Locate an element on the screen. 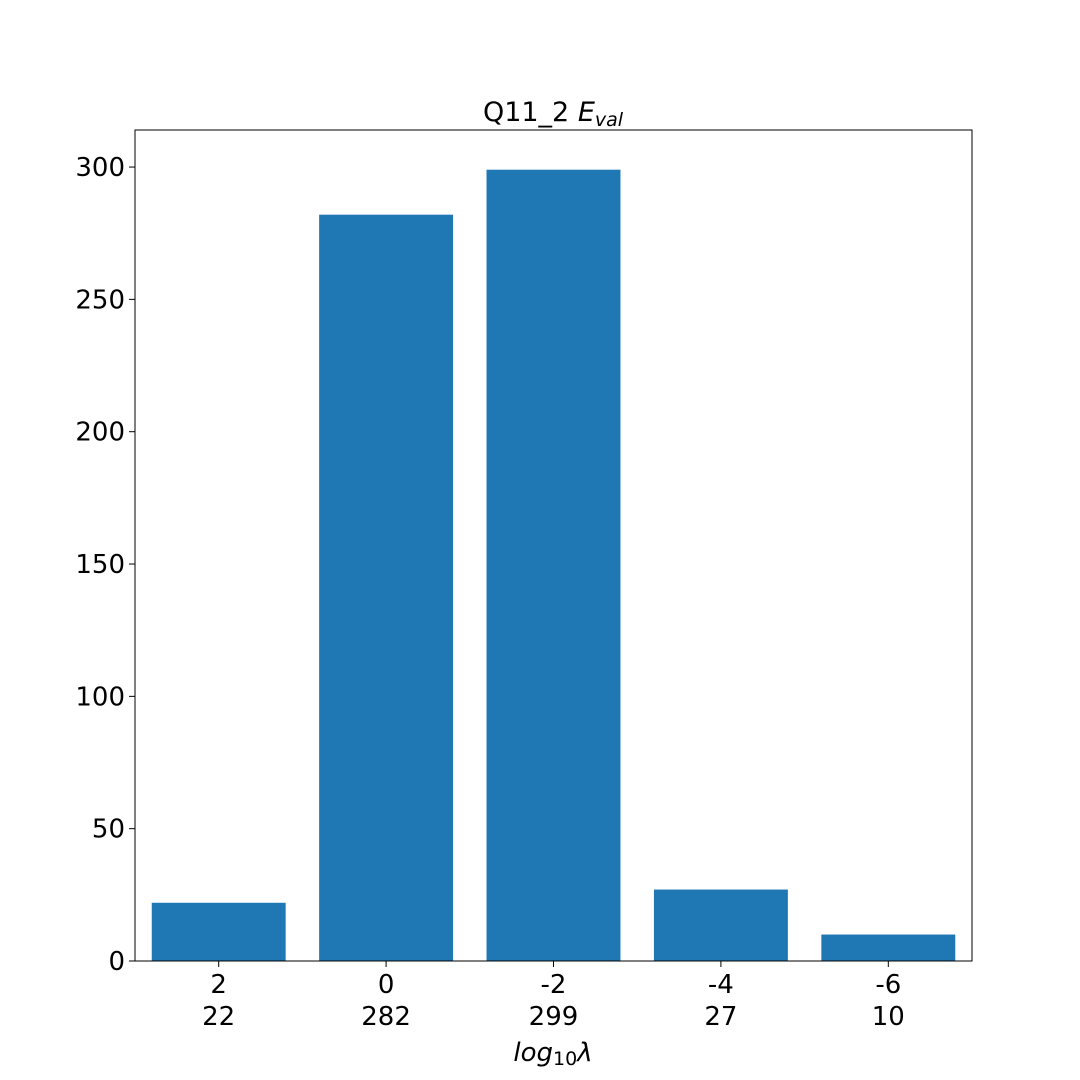 This screenshot has width=1080, height=1080. bar-value-label-1: 282 is located at coordinates (386, 1017).